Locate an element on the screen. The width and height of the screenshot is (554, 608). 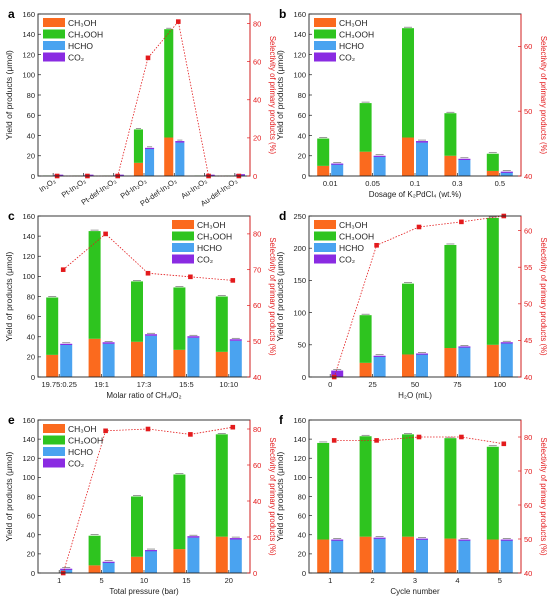
y2-tick-label: 45 is located at coordinates (528, 340).